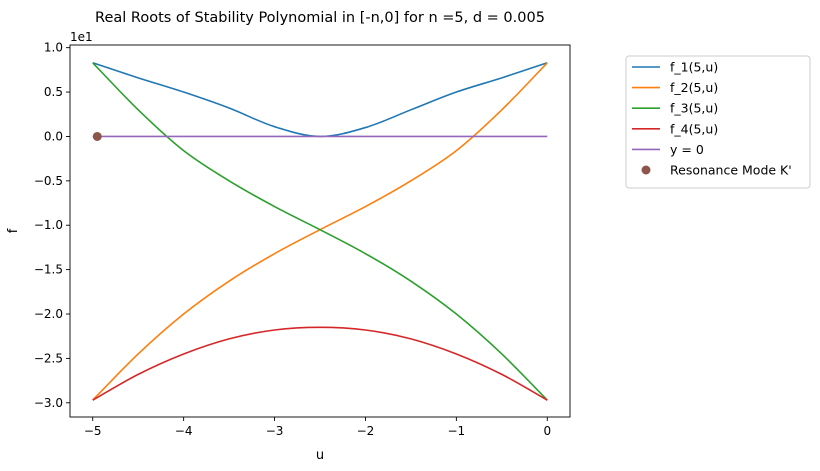  Describe the element at coordinates (694, 108) in the screenshot. I see `legend-label-3: f_3(5,u)` at that location.